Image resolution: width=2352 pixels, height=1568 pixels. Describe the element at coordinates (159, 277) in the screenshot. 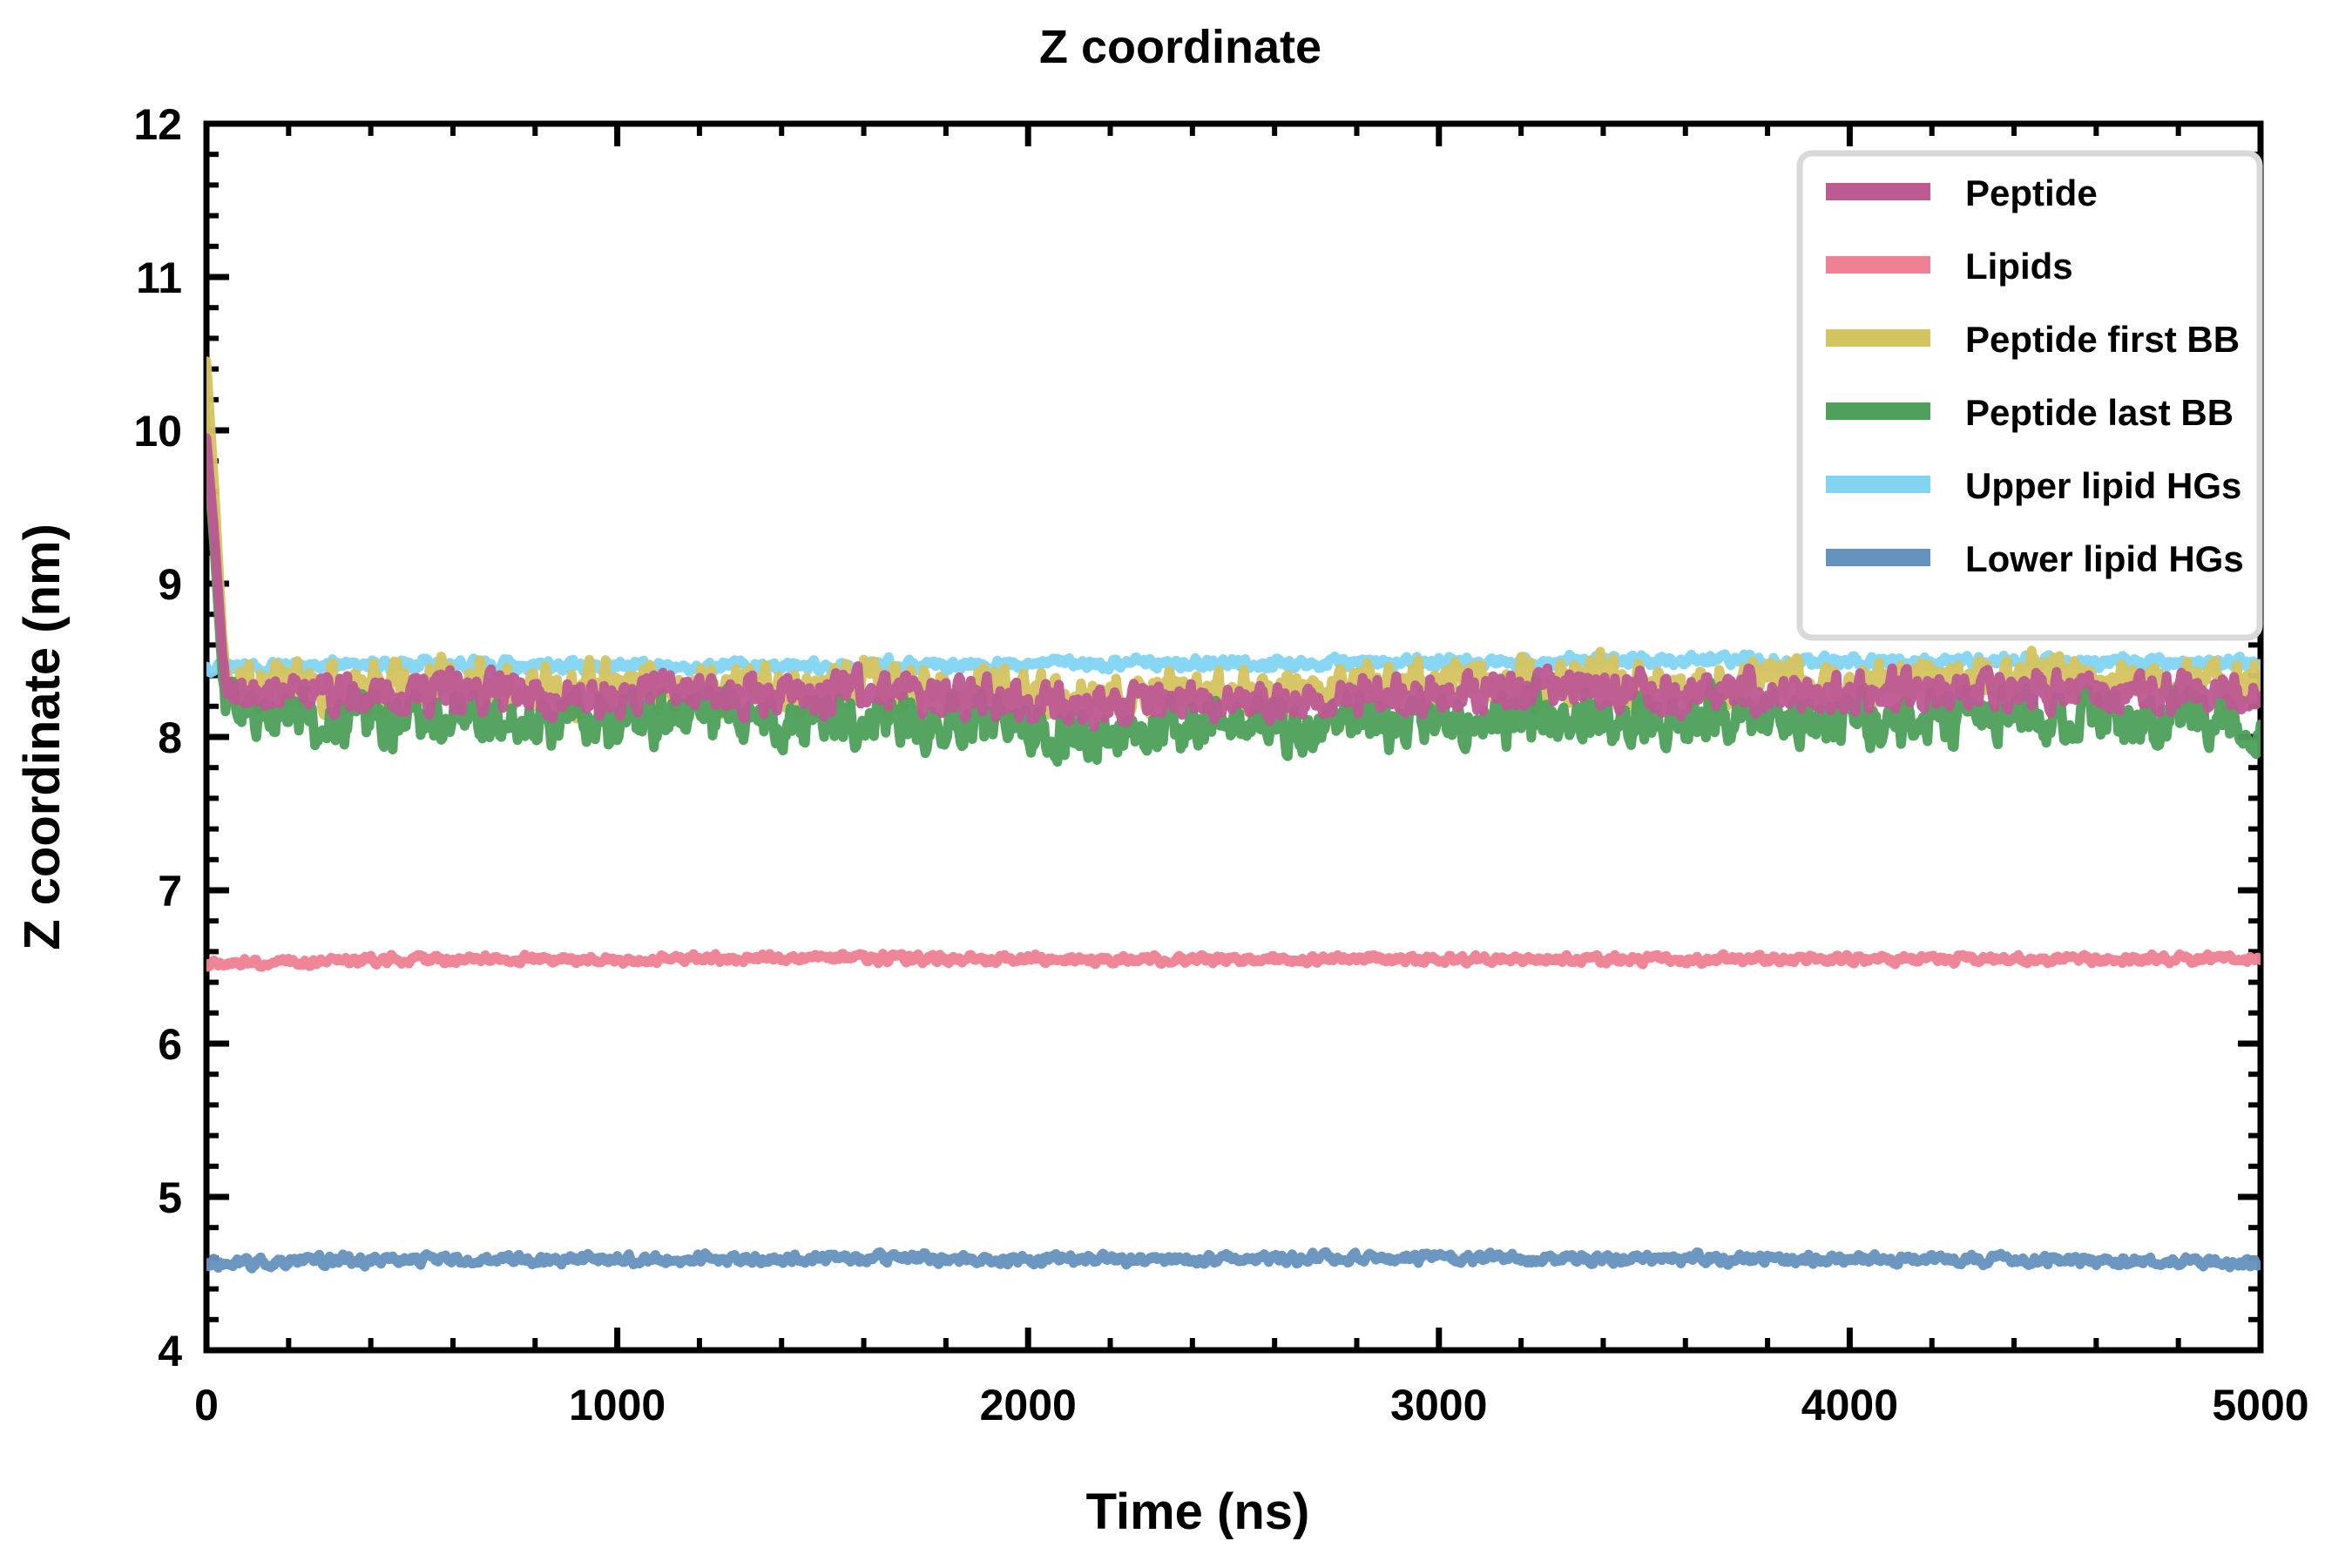

I see `y-tick-label: 11` at that location.